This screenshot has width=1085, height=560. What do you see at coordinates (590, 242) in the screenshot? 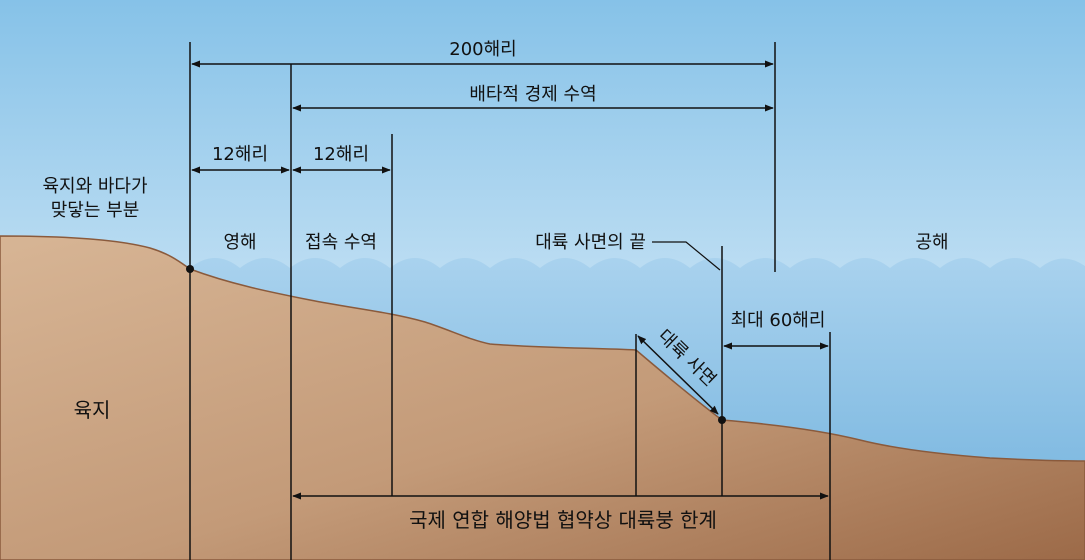
I see `label-shelf-edge: 대륙 사면의 끝` at bounding box center [590, 242].